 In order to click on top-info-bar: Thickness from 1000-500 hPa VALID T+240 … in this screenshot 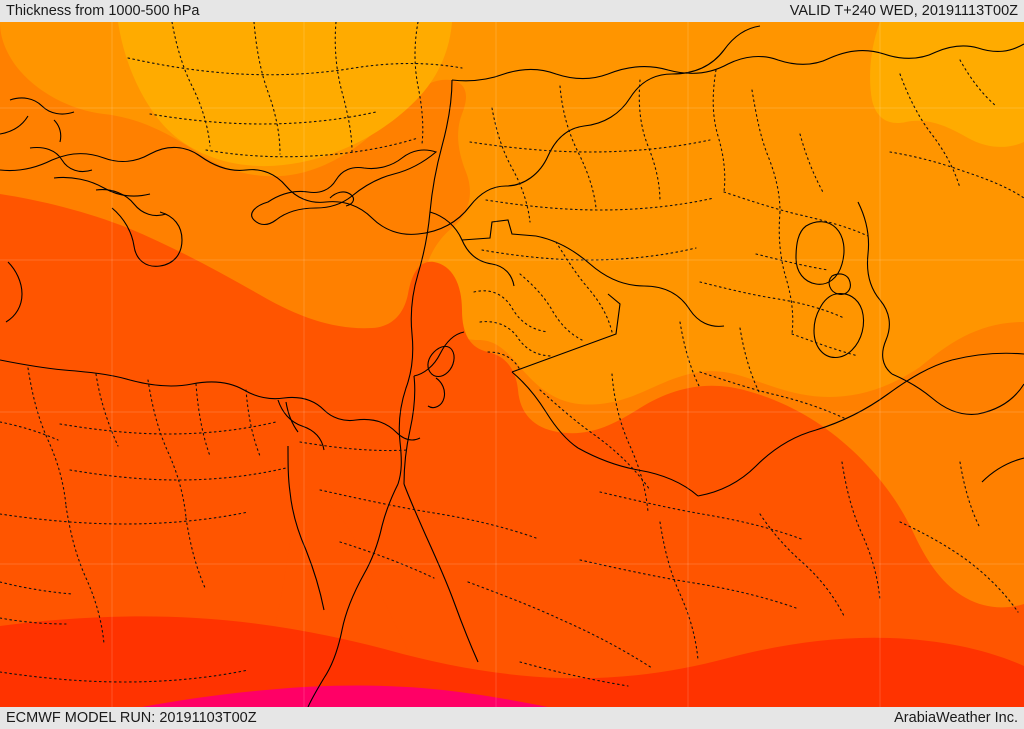, I will do `click(512, 11)`.